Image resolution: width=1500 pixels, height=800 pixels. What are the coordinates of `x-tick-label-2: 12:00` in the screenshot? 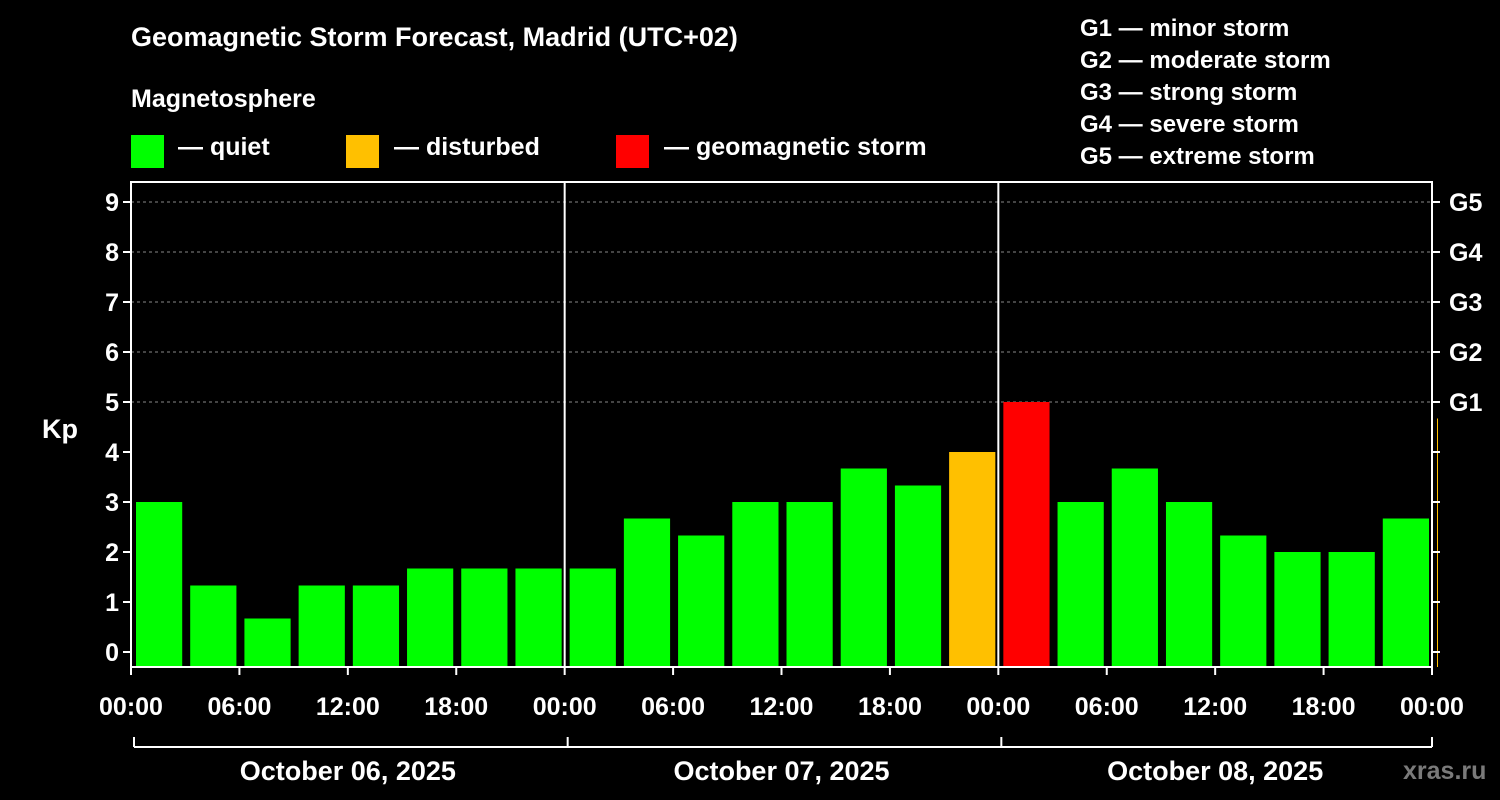 It's located at (348, 707).